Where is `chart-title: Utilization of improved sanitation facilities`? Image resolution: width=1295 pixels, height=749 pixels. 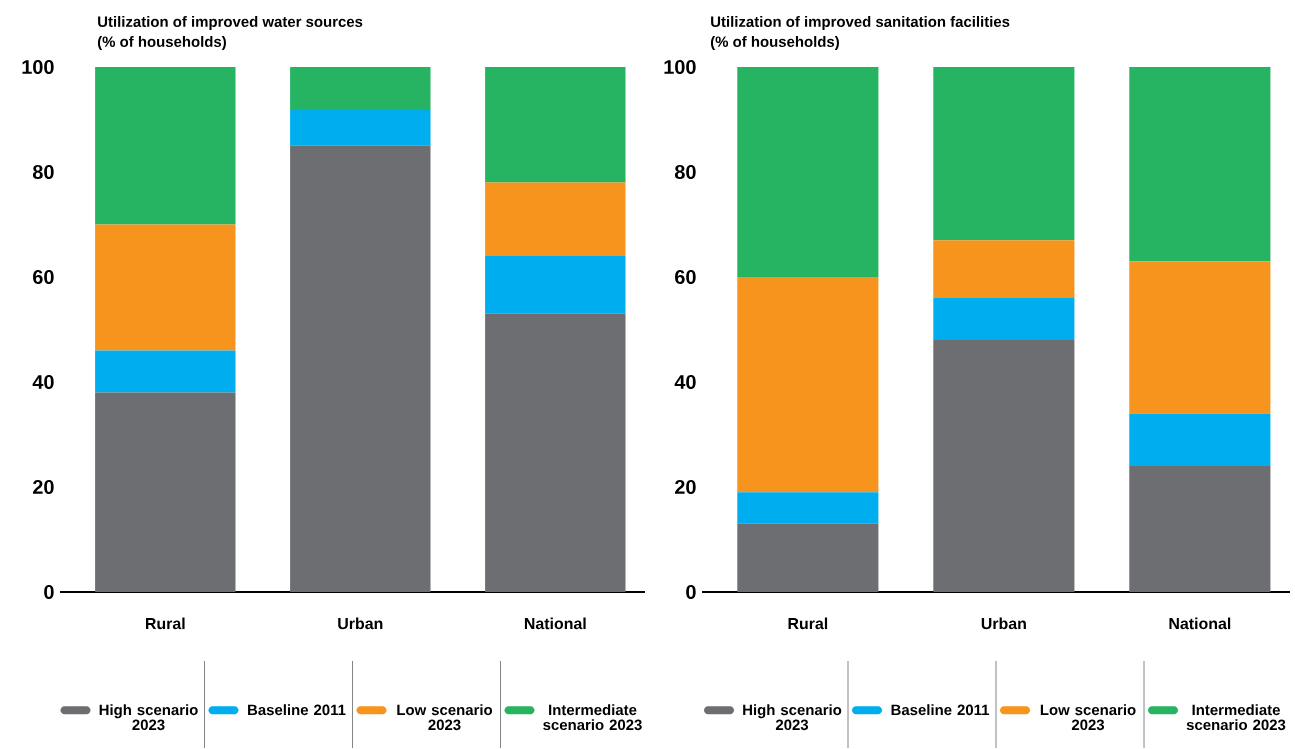
chart-title: Utilization of improved sanitation facilities is located at coordinates (860, 23).